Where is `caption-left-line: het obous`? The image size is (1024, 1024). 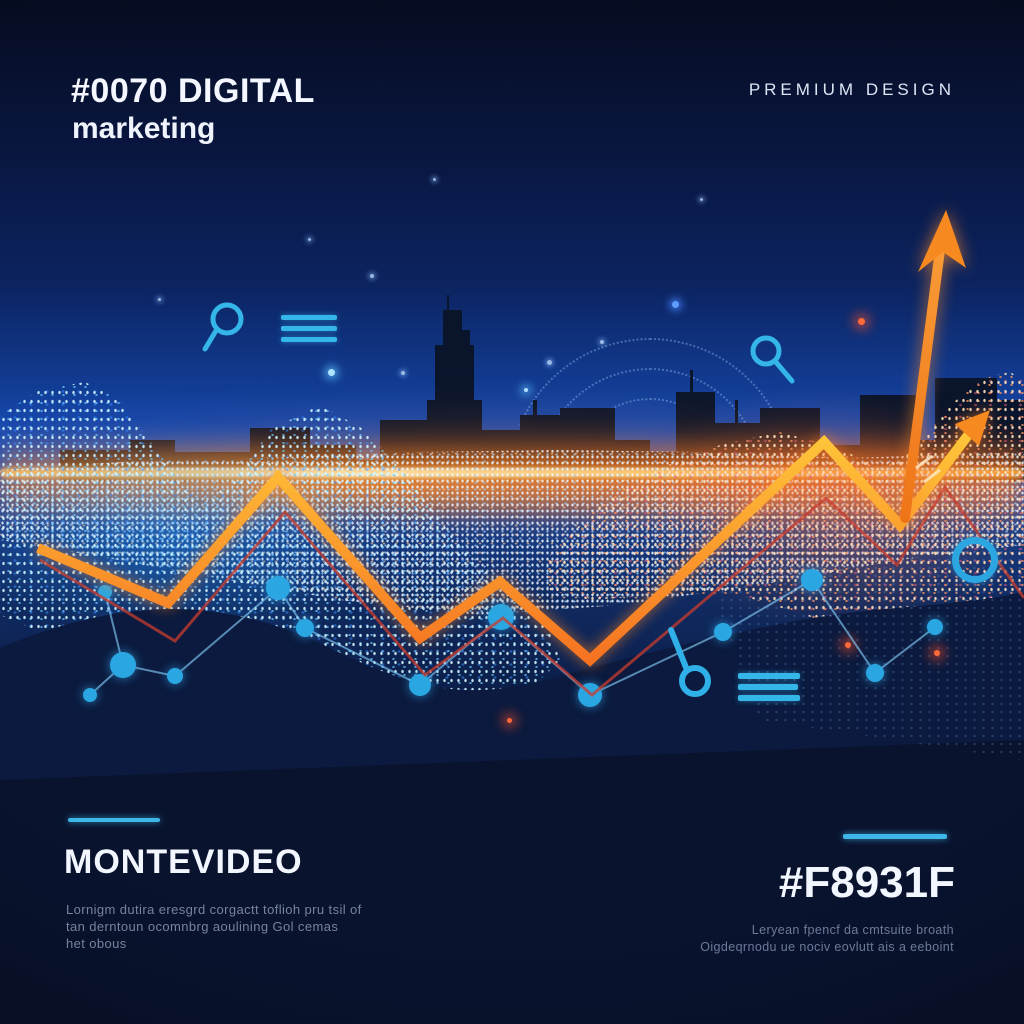
caption-left-line: het obous is located at coordinates (96, 943).